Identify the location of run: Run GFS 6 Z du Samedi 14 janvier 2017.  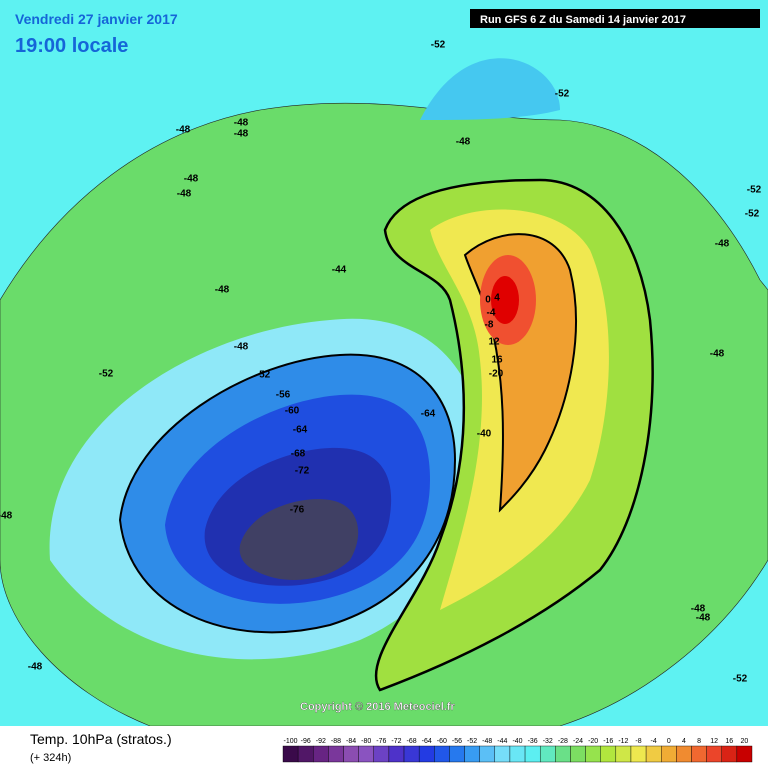
(583, 20).